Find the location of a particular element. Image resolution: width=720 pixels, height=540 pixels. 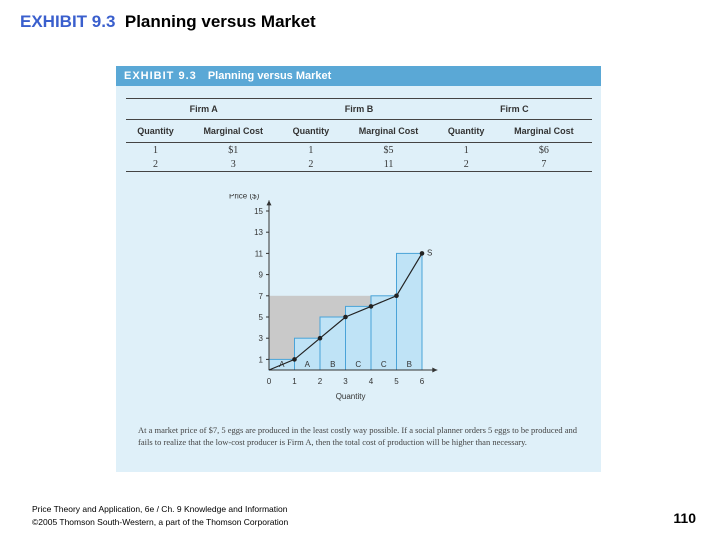

y-tick-label: 13 is located at coordinates (258, 232).